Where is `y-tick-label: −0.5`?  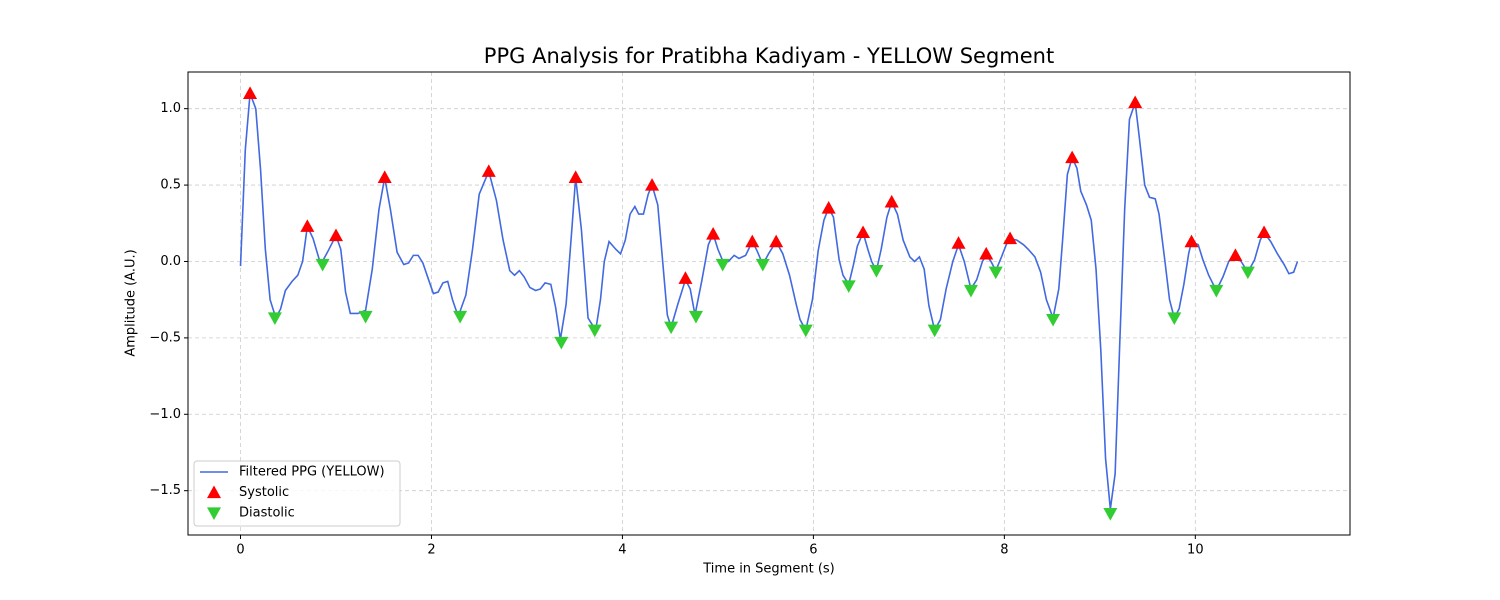 y-tick-label: −0.5 is located at coordinates (165, 337).